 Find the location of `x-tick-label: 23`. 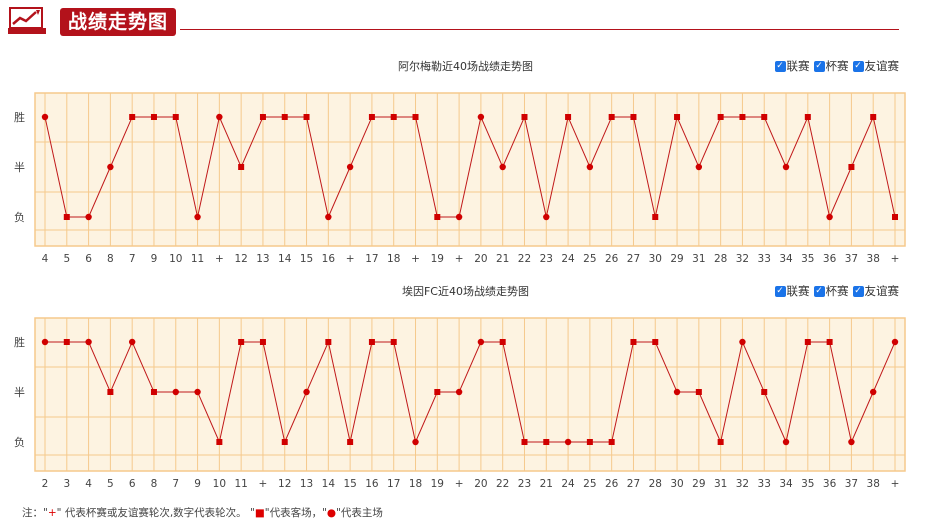

x-tick-label: 23 is located at coordinates (524, 484).